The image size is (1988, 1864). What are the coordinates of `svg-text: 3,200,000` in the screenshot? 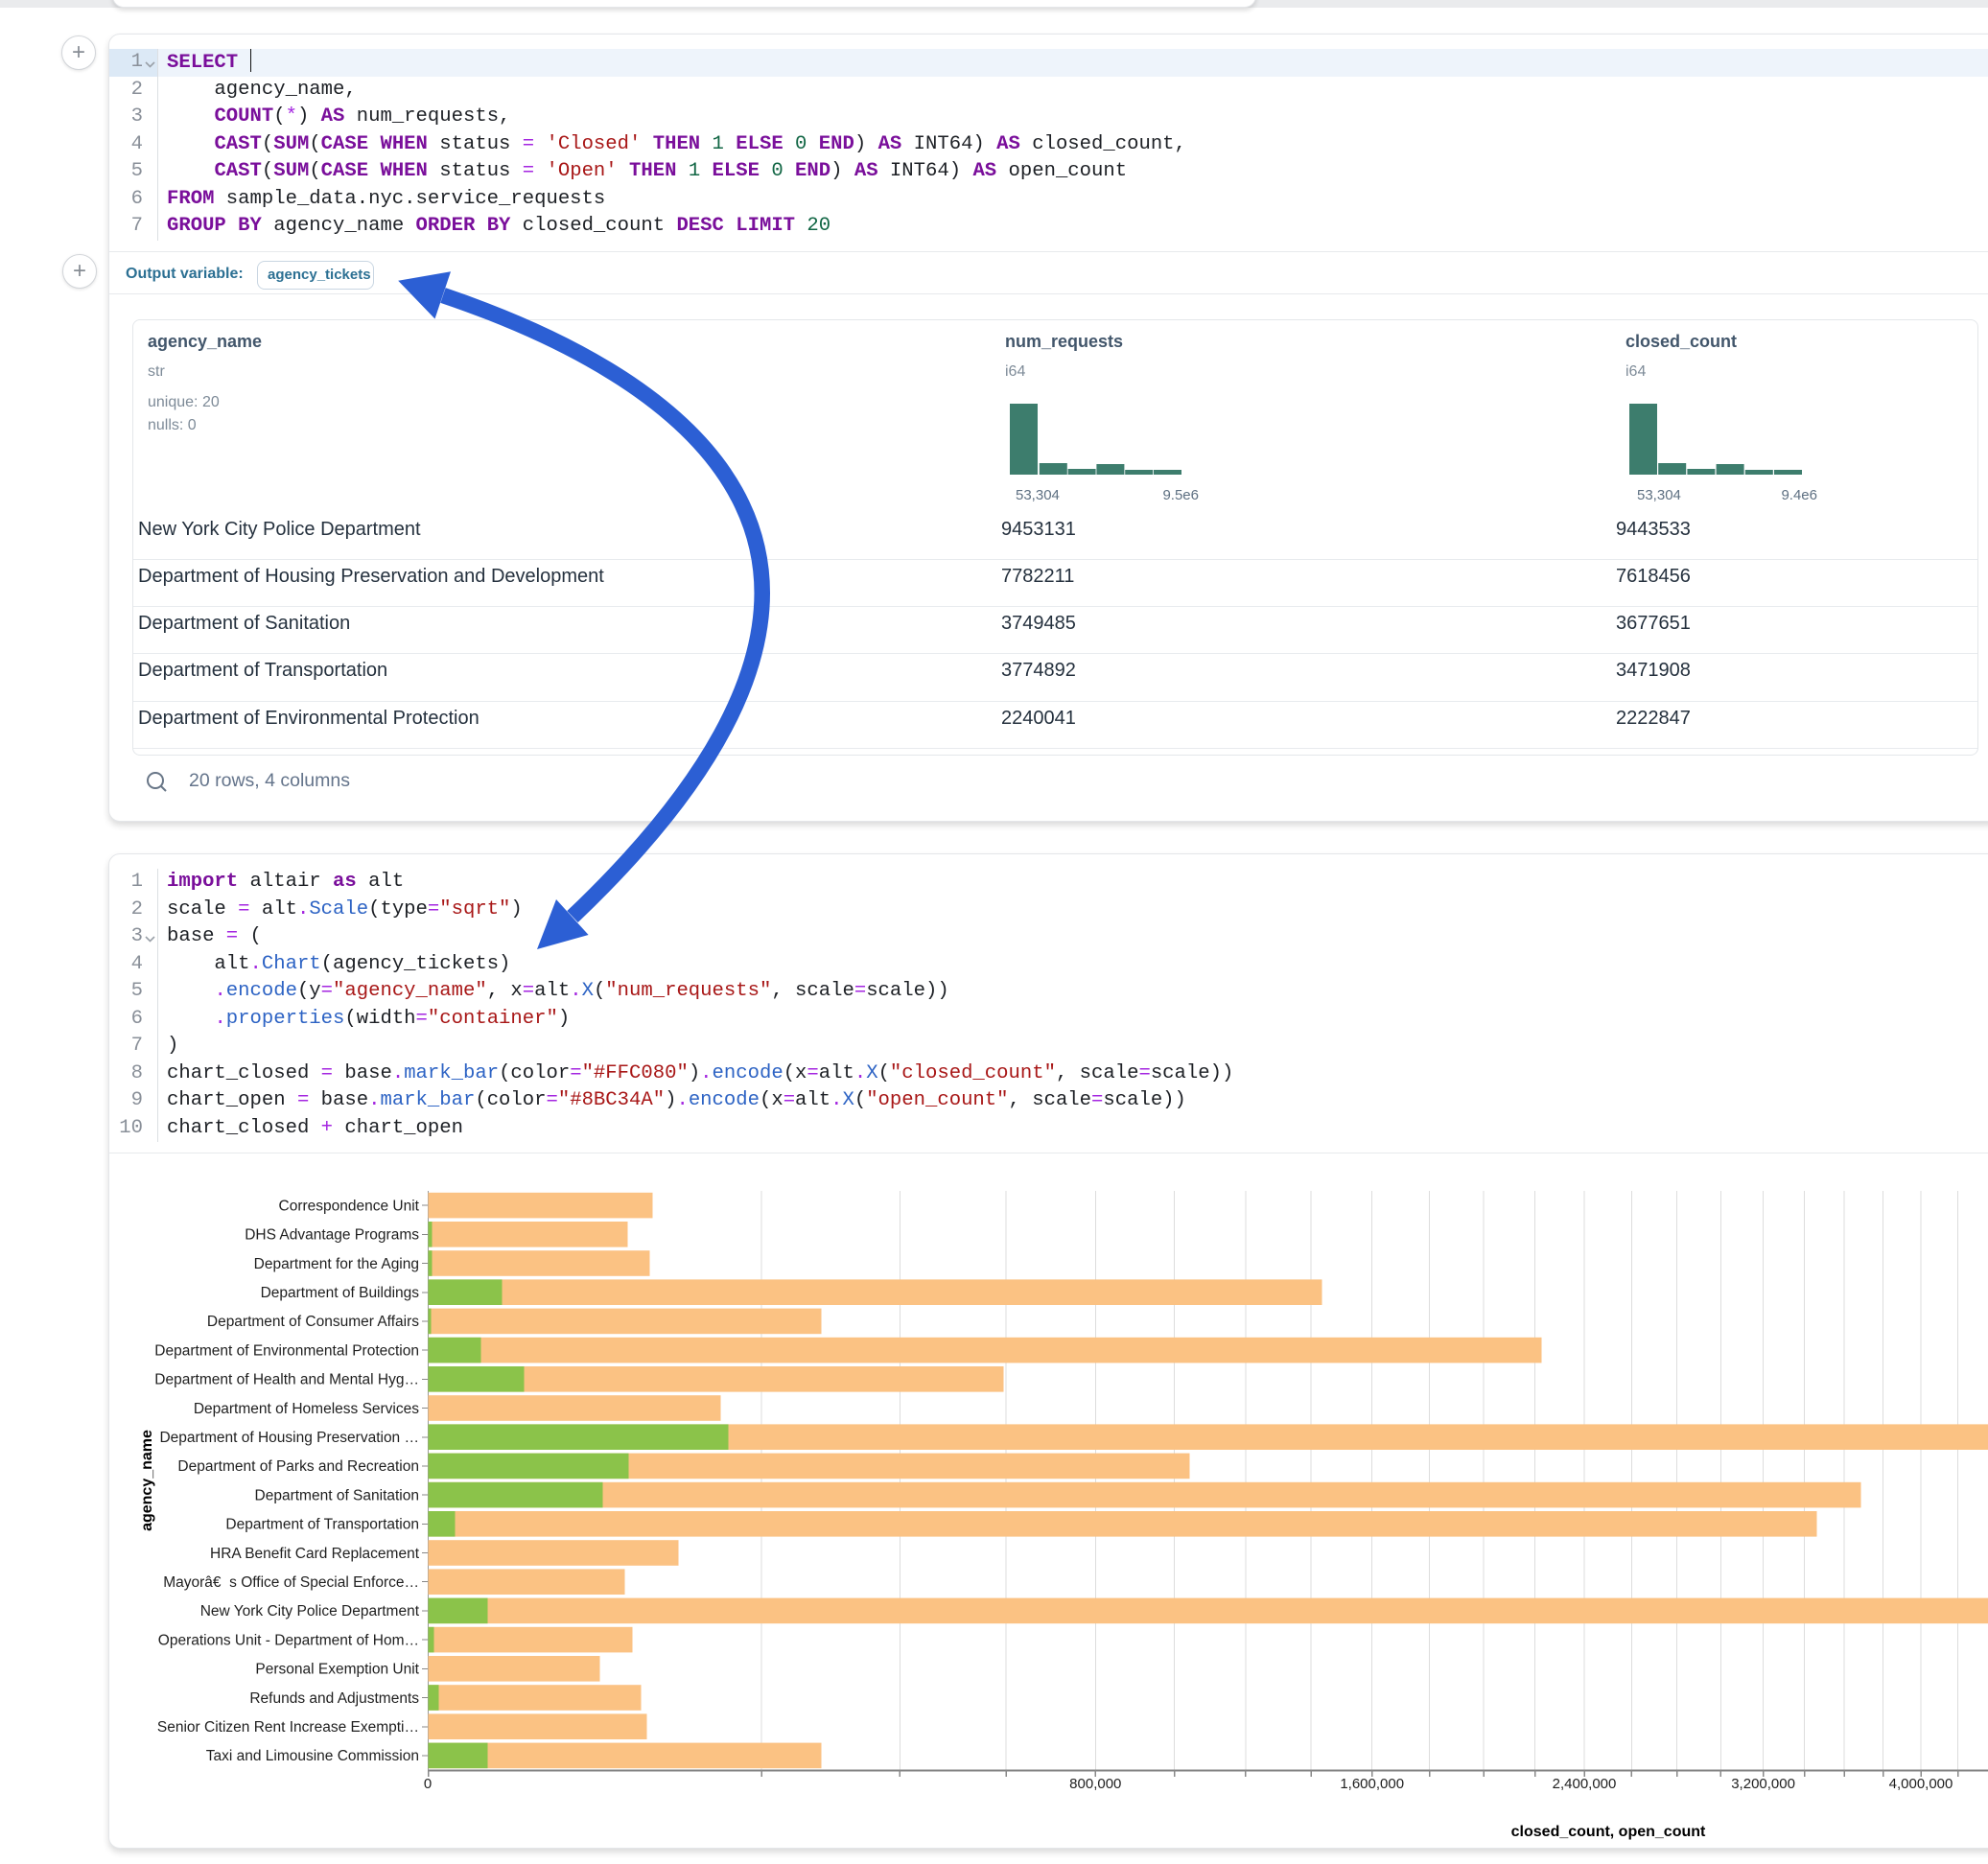 It's located at (1763, 1784).